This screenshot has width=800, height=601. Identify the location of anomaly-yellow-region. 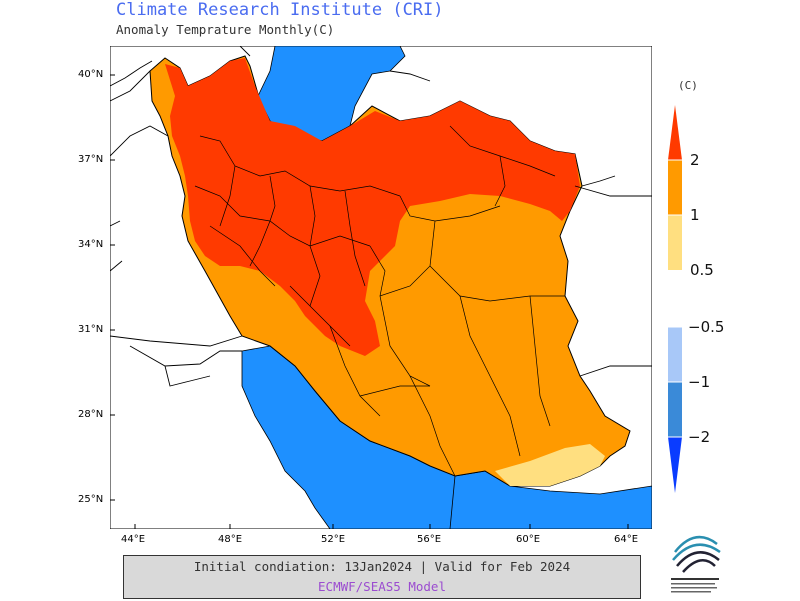
(550, 465).